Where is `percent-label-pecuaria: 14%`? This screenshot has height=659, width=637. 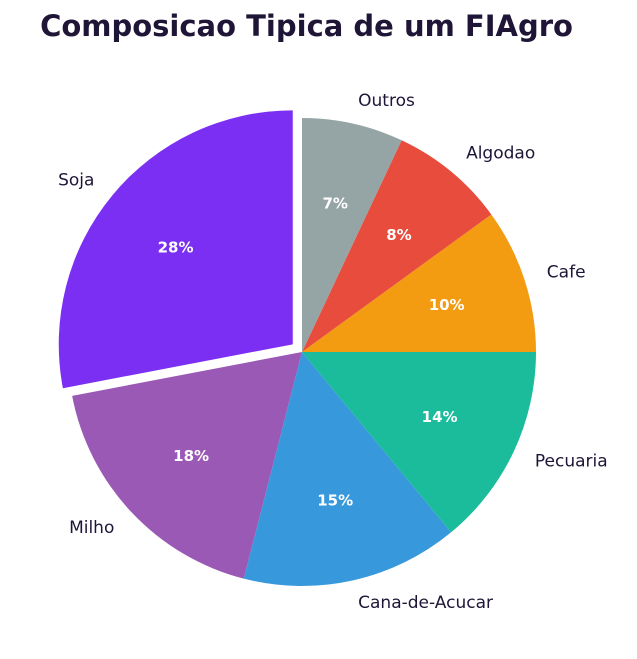
percent-label-pecuaria: 14% is located at coordinates (440, 417).